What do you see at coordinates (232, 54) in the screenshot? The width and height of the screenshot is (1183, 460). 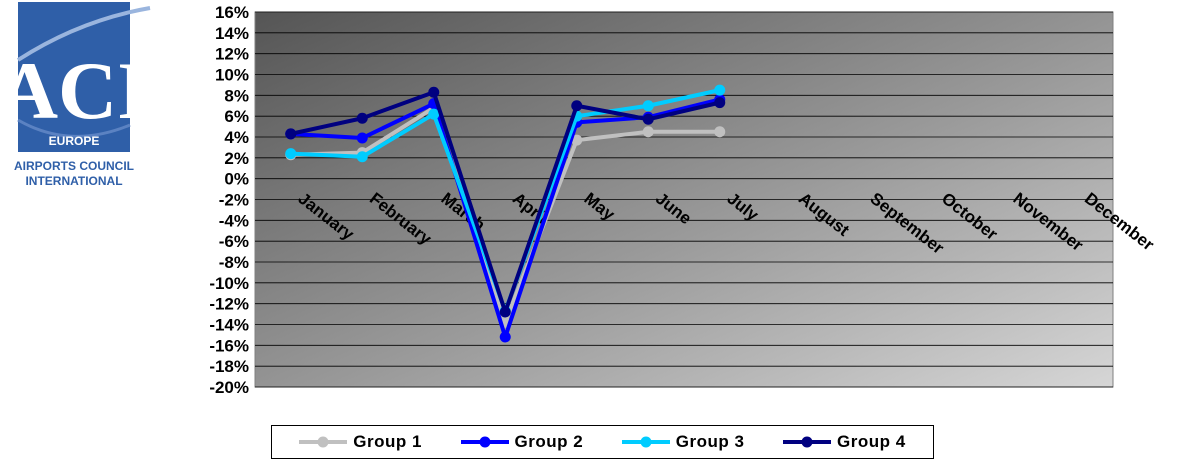 I see `y-tick-label: 12%` at bounding box center [232, 54].